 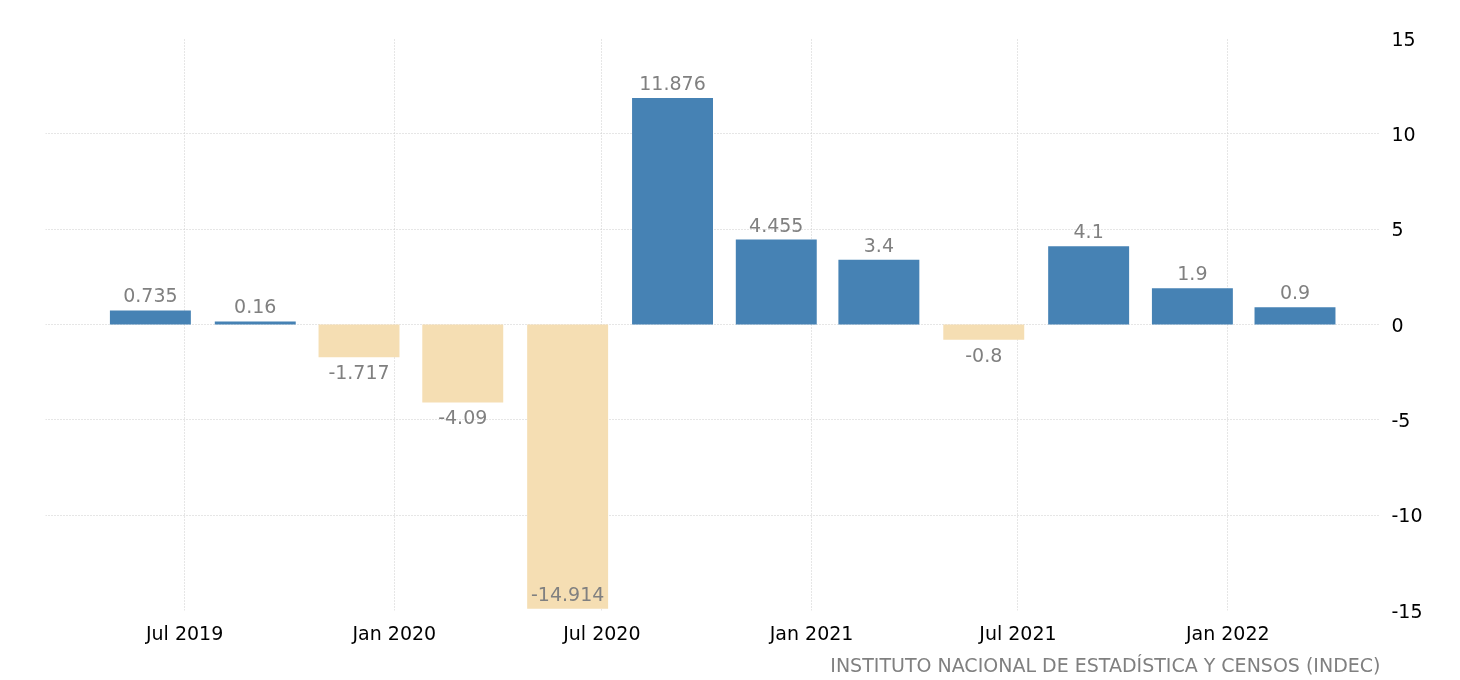 What do you see at coordinates (567, 593) in the screenshot?
I see `data-label: -14.914` at bounding box center [567, 593].